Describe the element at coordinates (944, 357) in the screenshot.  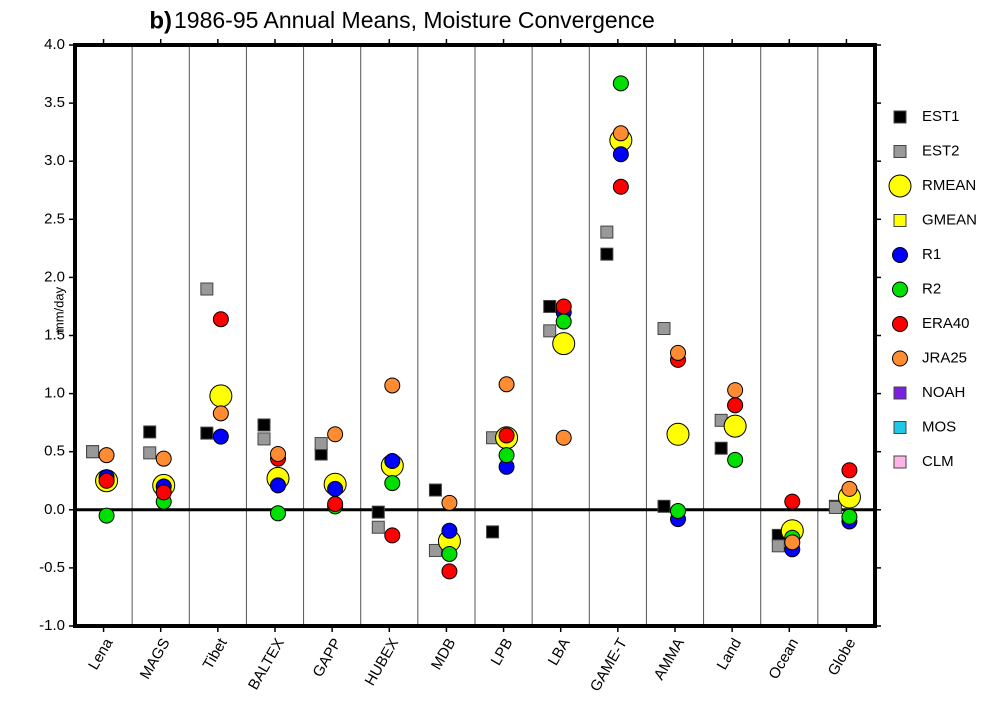
I see `legend-label: JRA25` at that location.